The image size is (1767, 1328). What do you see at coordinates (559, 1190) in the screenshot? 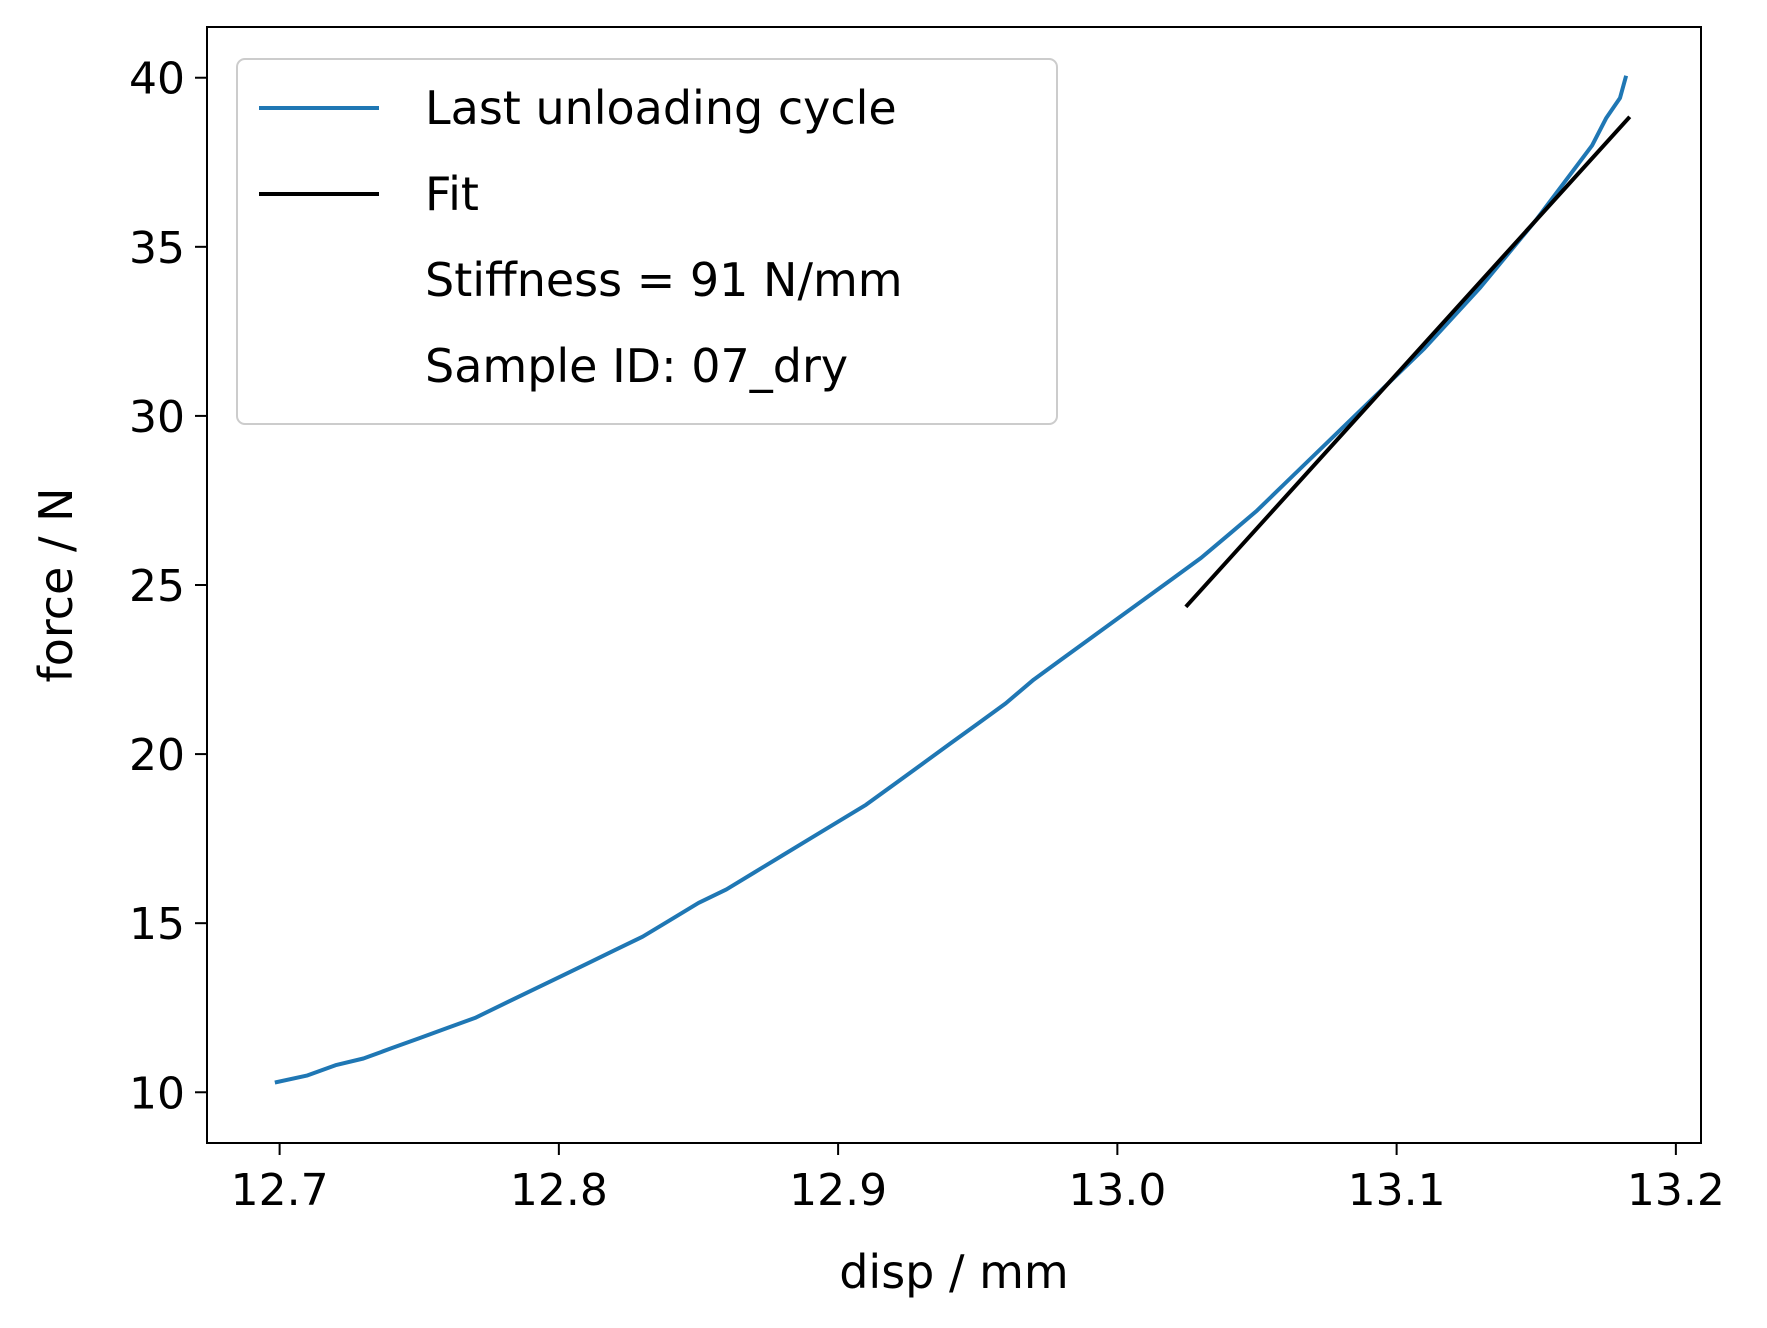
I see `x-tick-label: 12.8` at bounding box center [559, 1190].